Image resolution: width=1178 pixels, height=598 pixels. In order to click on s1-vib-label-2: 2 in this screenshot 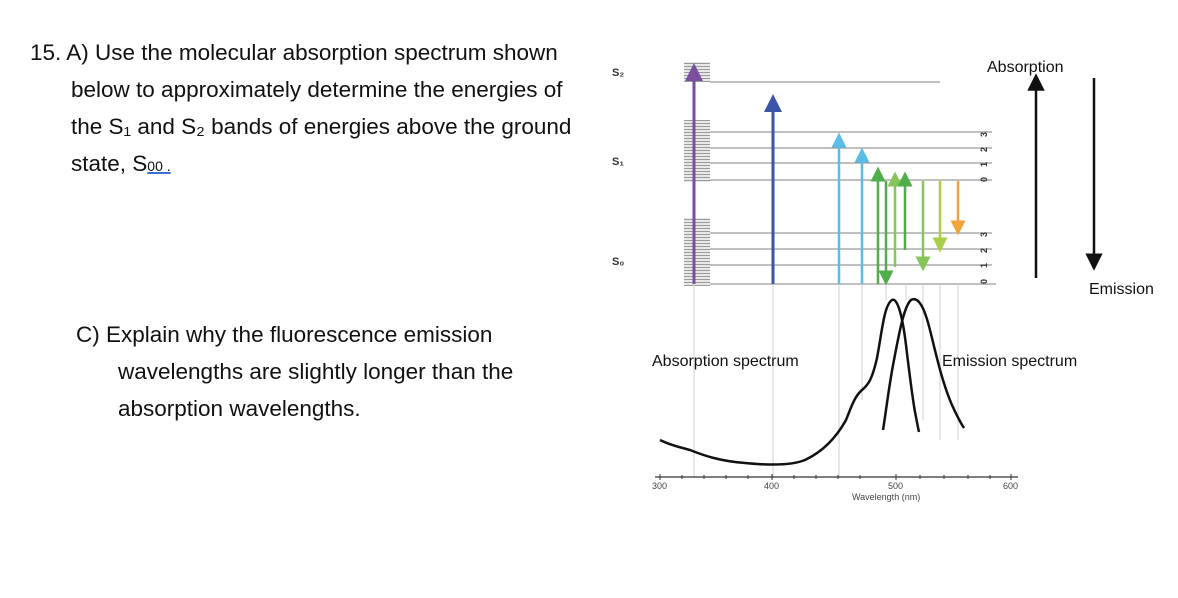, I will do `click(984, 149)`.